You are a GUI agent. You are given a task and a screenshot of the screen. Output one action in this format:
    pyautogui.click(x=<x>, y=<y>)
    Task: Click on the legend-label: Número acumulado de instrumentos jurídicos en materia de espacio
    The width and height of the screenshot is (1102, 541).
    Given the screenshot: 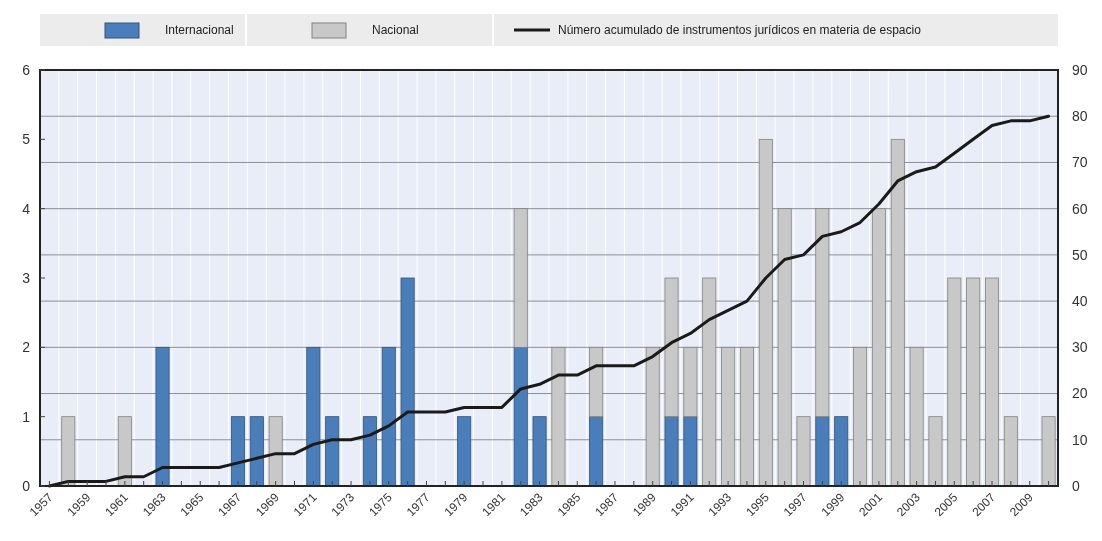 What is the action you would take?
    pyautogui.click(x=740, y=30)
    